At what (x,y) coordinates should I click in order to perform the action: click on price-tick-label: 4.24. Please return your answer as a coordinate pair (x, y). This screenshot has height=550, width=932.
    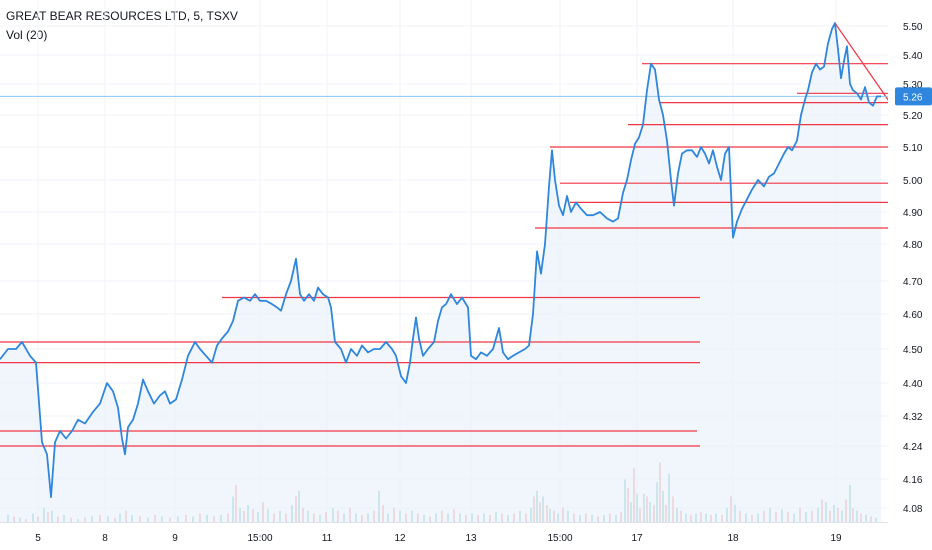
    Looking at the image, I should click on (913, 447).